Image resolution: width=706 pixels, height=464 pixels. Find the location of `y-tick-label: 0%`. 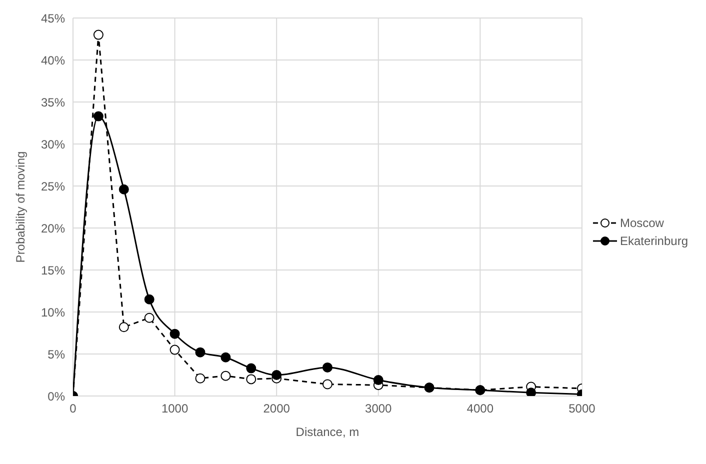

y-tick-label: 0% is located at coordinates (57, 396).